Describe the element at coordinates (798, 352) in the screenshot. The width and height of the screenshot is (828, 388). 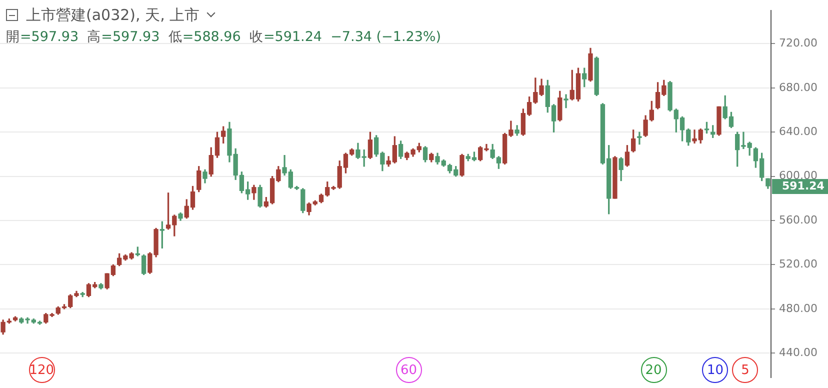
I see `y-tick-label: 440.00` at that location.